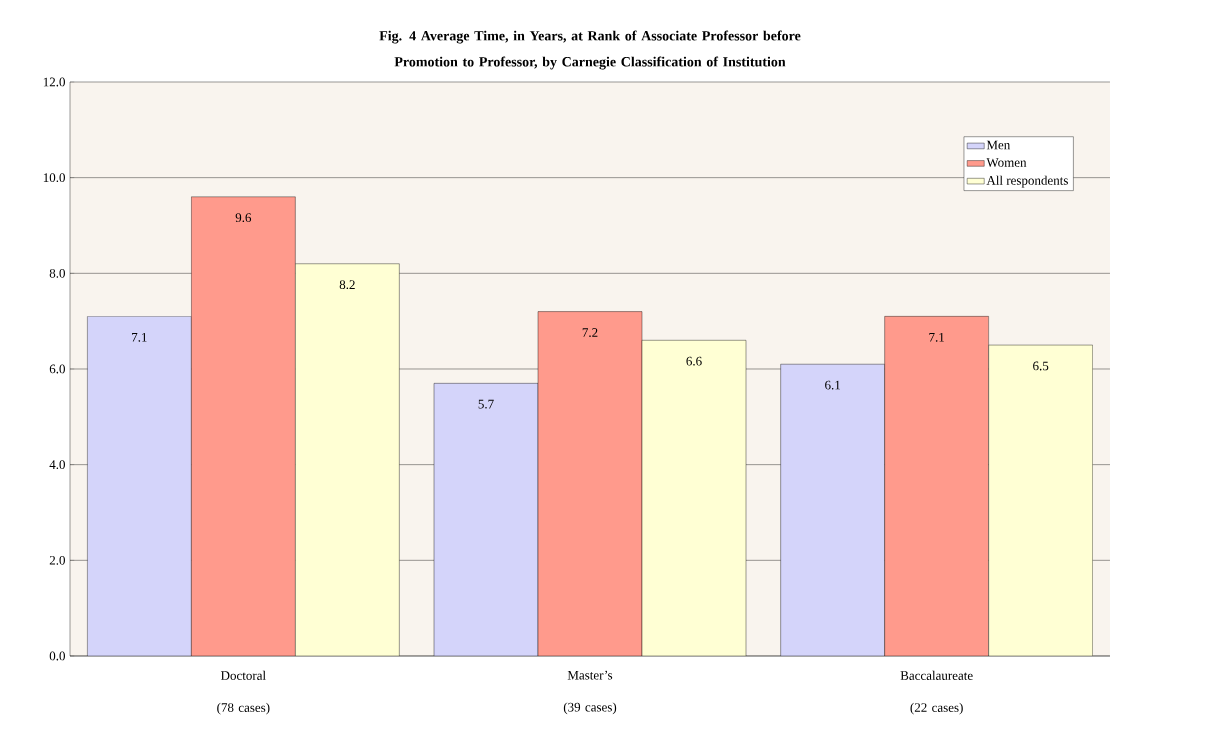  I want to click on data-label: 8.2, so click(347, 285).